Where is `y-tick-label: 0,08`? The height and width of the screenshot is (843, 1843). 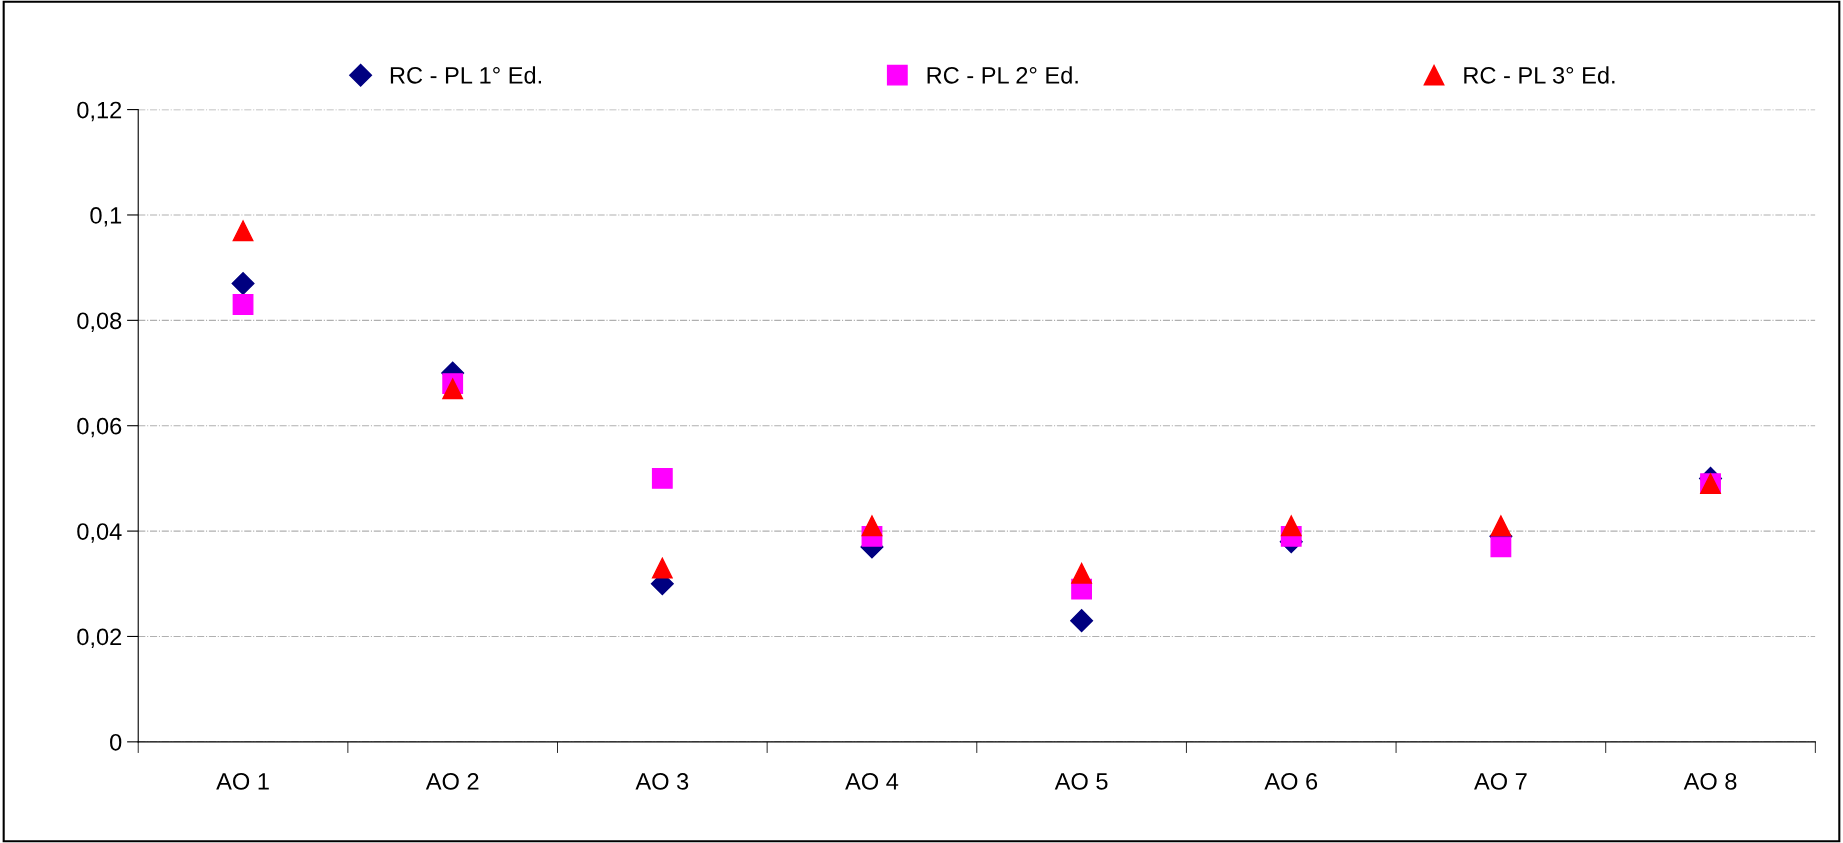
y-tick-label: 0,08 is located at coordinates (99, 322).